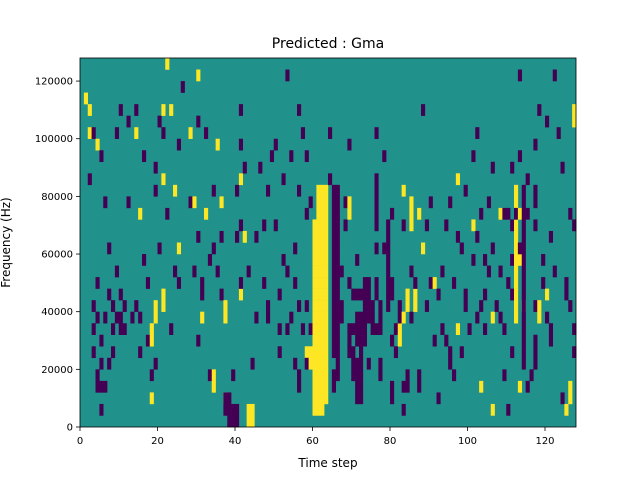 The height and width of the screenshot is (484, 640). Describe the element at coordinates (157, 441) in the screenshot. I see `x-tick-label: 20` at that location.